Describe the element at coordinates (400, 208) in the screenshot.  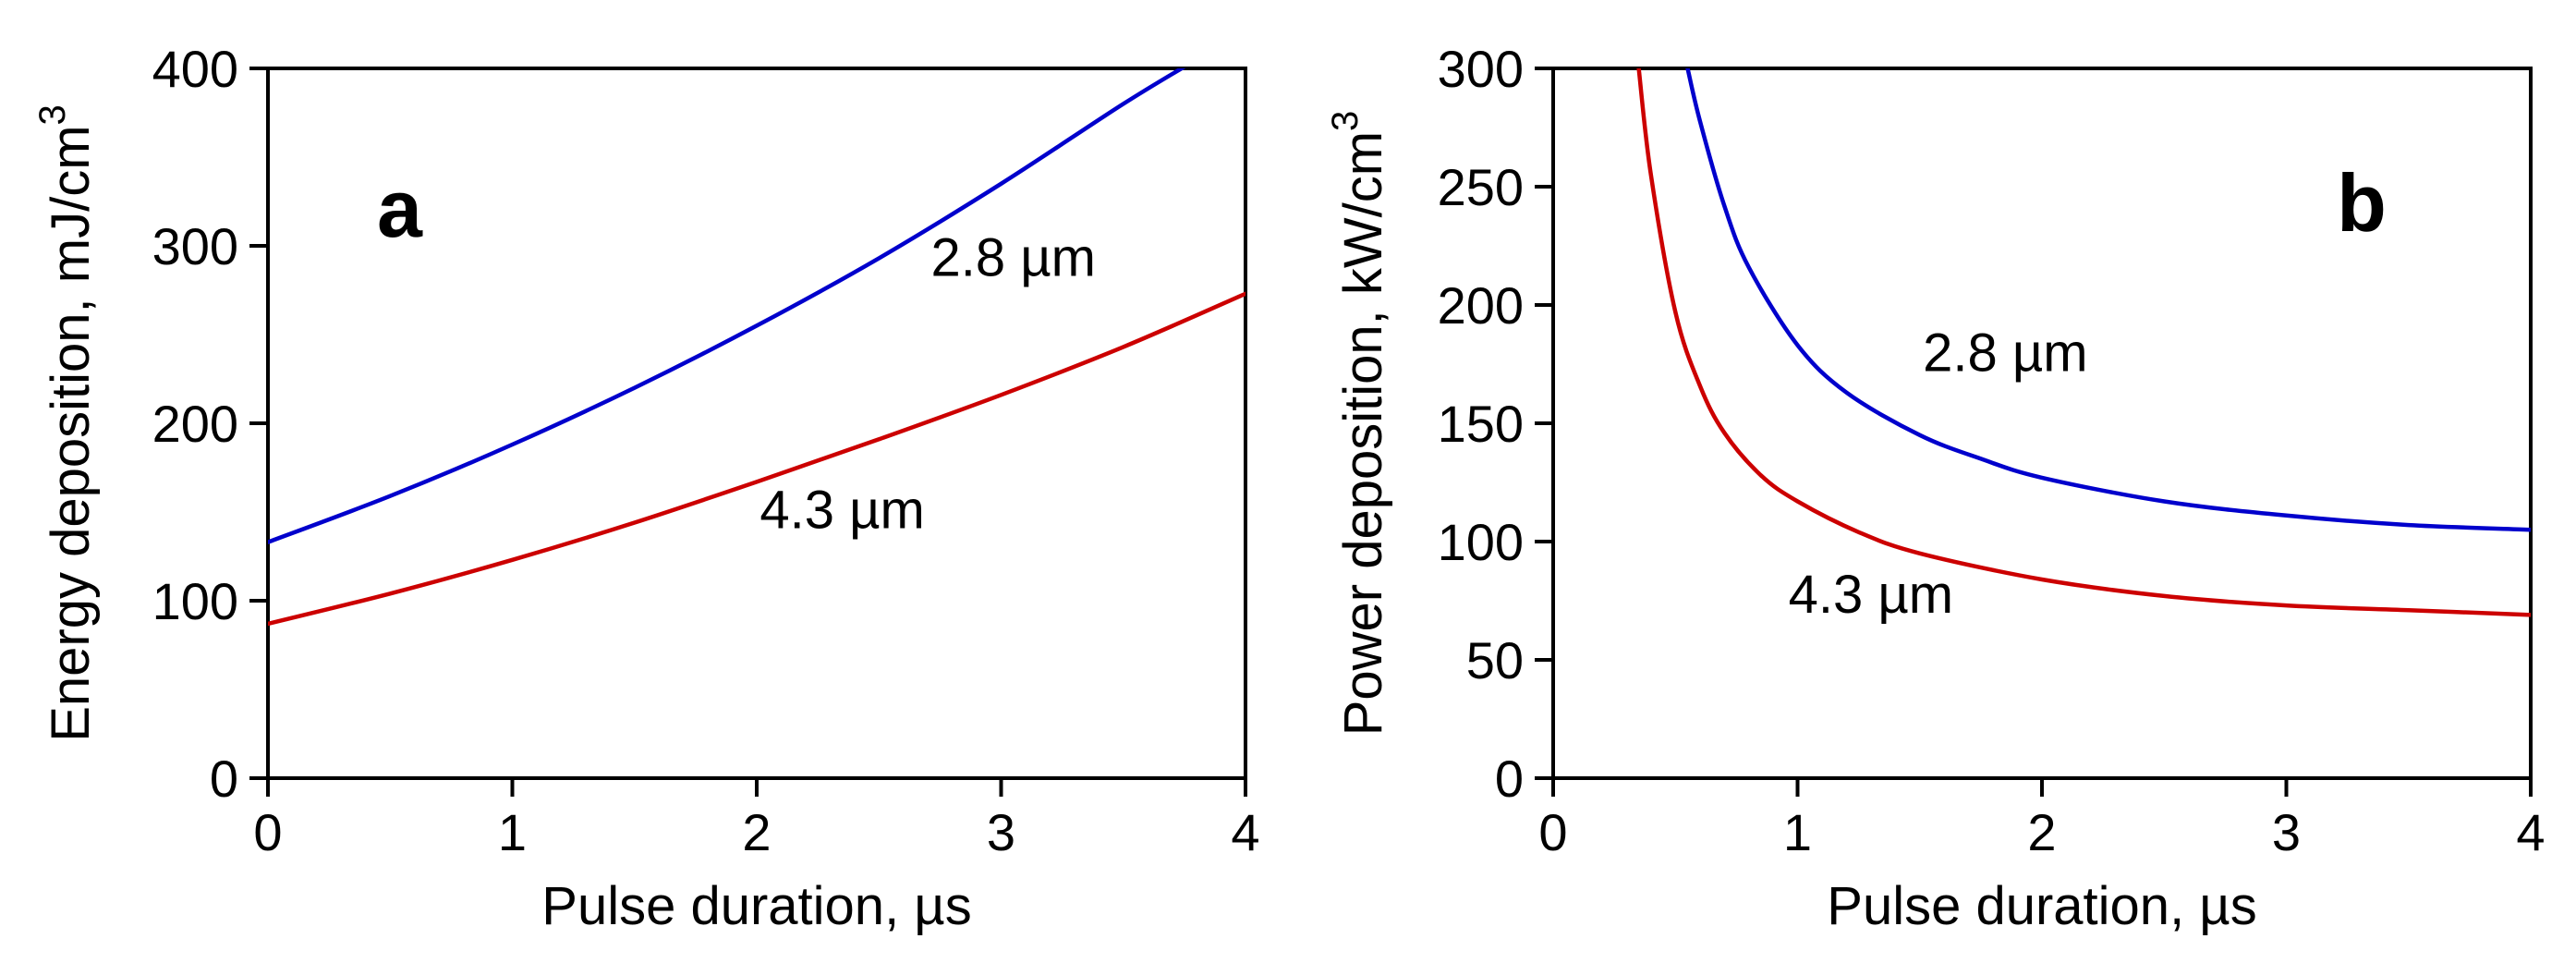
I see `panel-a-letter: a` at that location.